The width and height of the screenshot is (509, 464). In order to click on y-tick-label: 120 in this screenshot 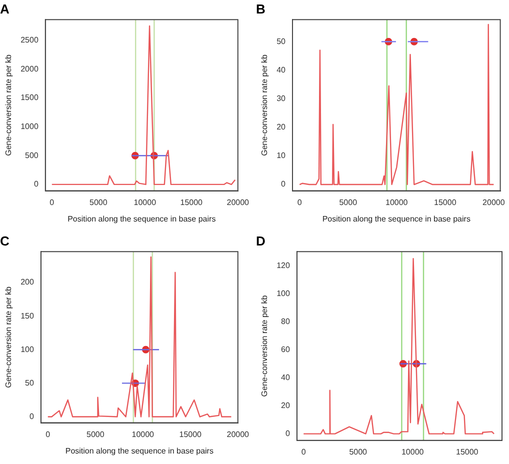, I will do `click(283, 265)`.